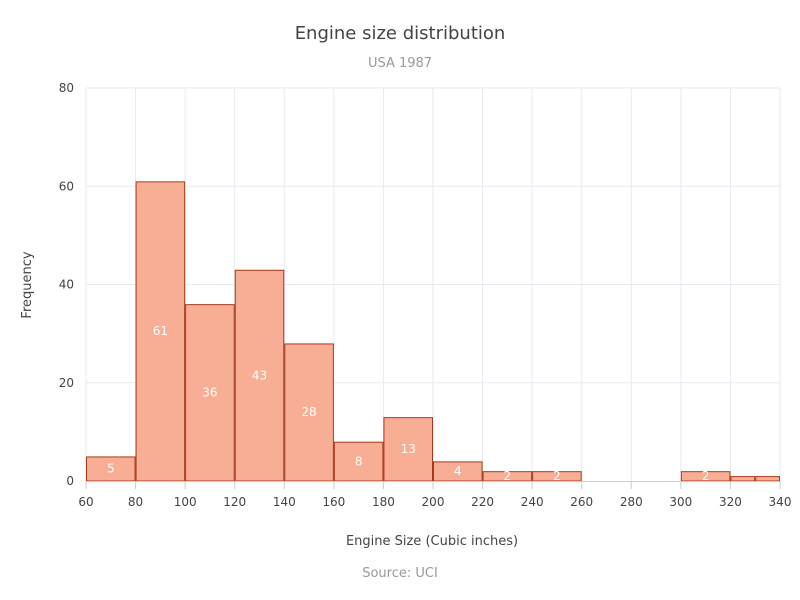 Image resolution: width=800 pixels, height=600 pixels. What do you see at coordinates (482, 502) in the screenshot?
I see `x-tick-label: 220` at bounding box center [482, 502].